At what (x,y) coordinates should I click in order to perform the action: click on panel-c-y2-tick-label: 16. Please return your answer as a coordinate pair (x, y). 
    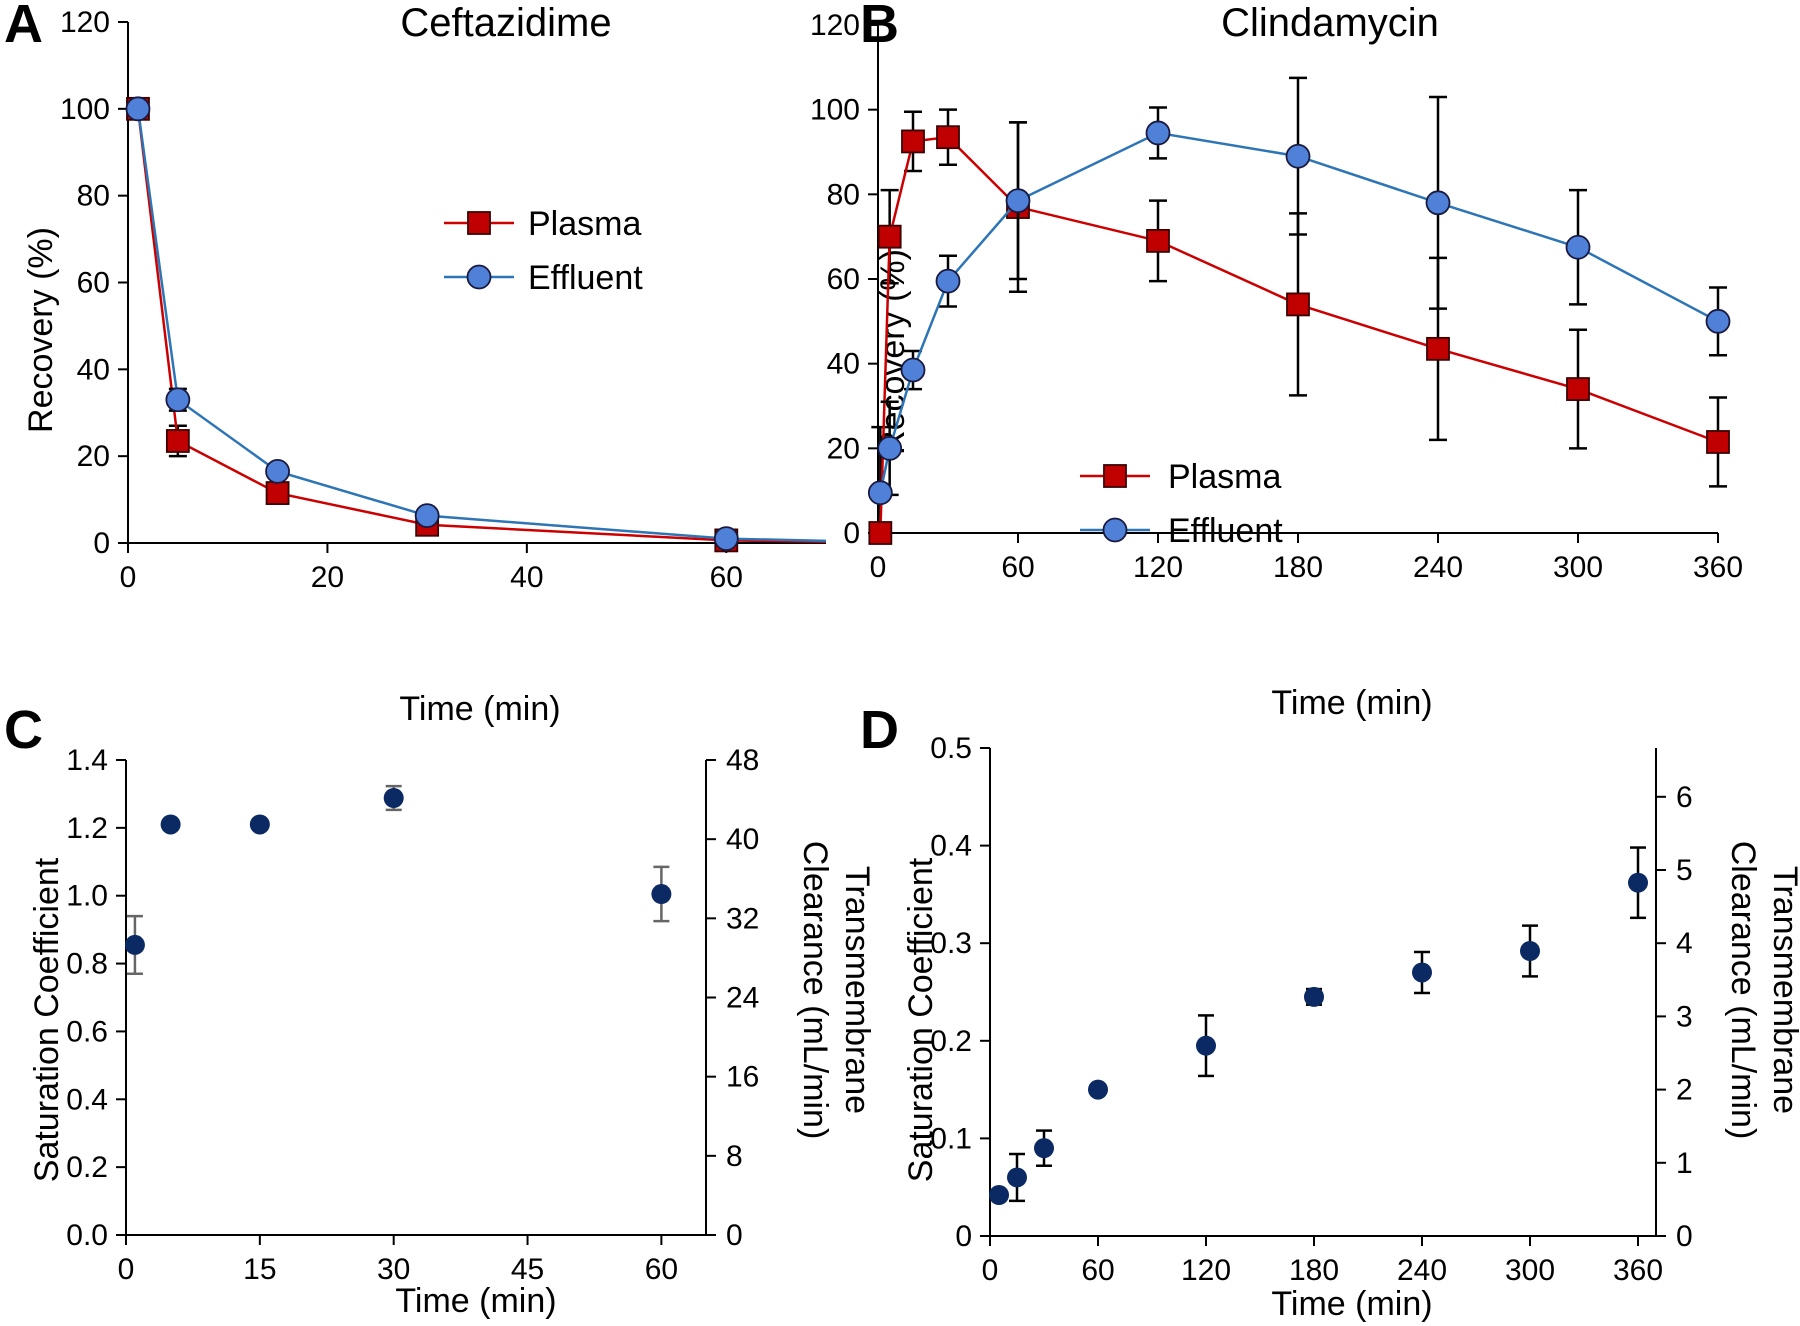
    Looking at the image, I should click on (742, 1077).